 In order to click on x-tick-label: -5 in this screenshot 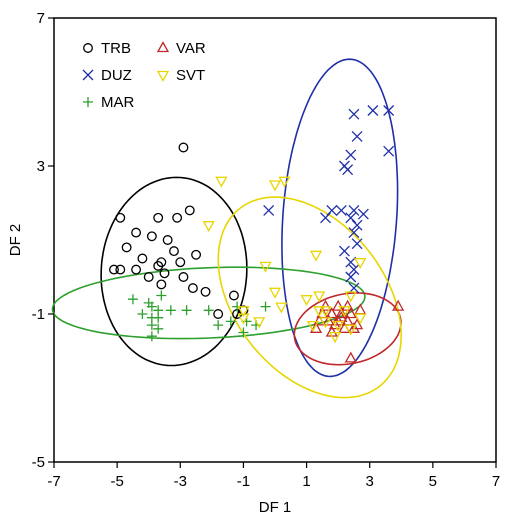, I will do `click(116, 481)`.